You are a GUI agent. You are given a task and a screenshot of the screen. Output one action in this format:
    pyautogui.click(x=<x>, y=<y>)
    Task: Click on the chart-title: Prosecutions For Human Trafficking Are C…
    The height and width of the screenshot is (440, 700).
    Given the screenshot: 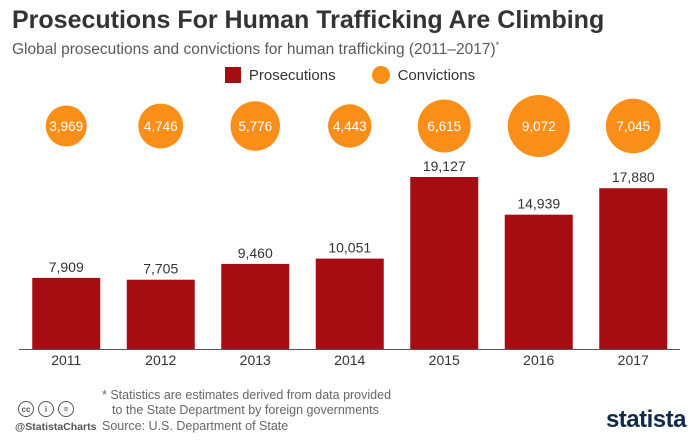 What is the action you would take?
    pyautogui.click(x=308, y=20)
    